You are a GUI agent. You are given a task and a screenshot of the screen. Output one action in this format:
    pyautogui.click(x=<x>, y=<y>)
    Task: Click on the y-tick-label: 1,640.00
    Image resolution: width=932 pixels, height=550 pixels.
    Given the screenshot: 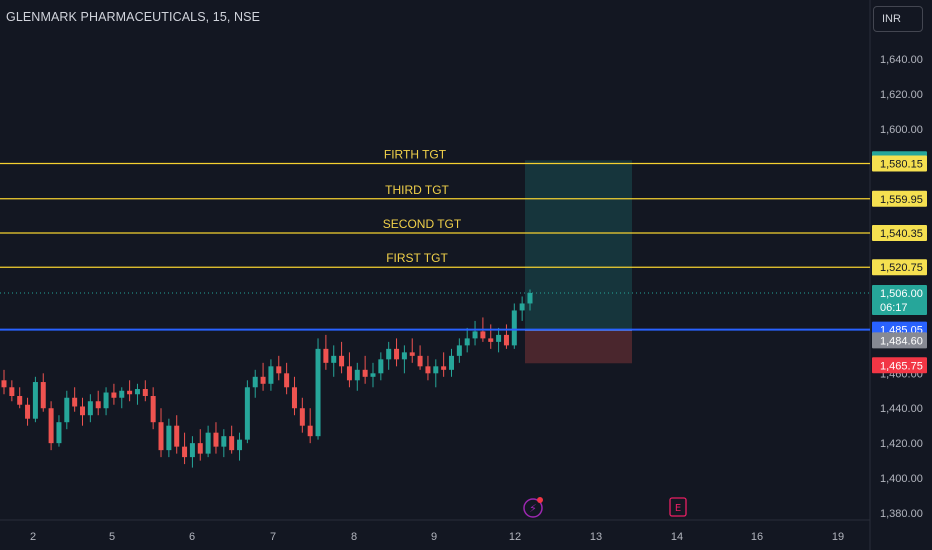 What is the action you would take?
    pyautogui.click(x=901, y=60)
    